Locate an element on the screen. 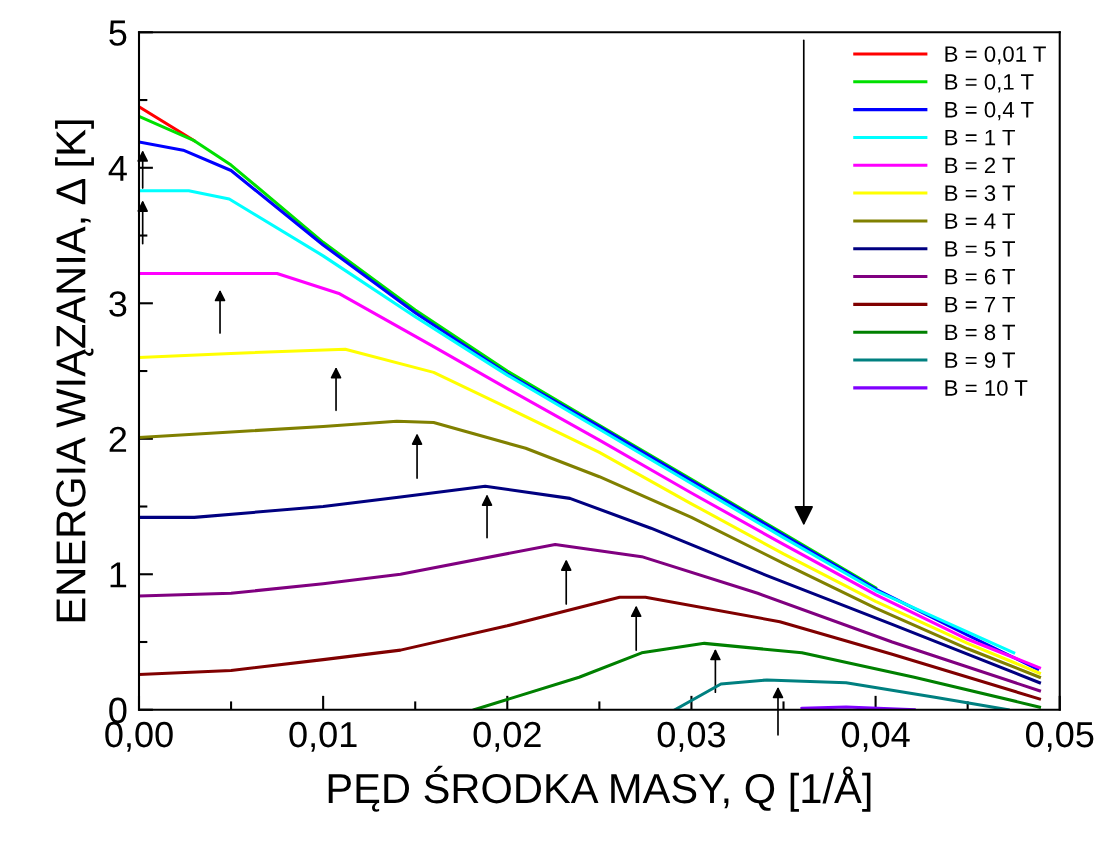 This screenshot has width=1112, height=850. legend-label: B = 0,01 T is located at coordinates (995, 55).